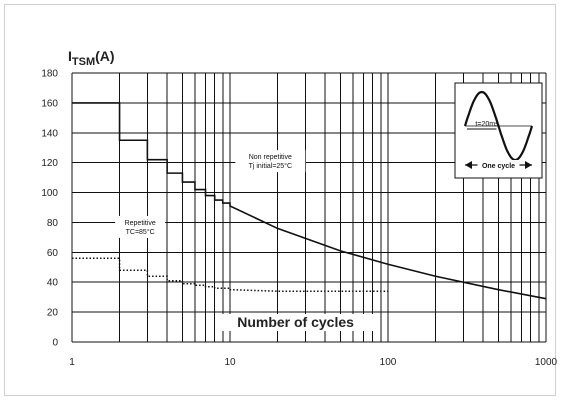  Describe the element at coordinates (270, 166) in the screenshot. I see `non-repetitive-note-line: Tj initial=25°C` at that location.